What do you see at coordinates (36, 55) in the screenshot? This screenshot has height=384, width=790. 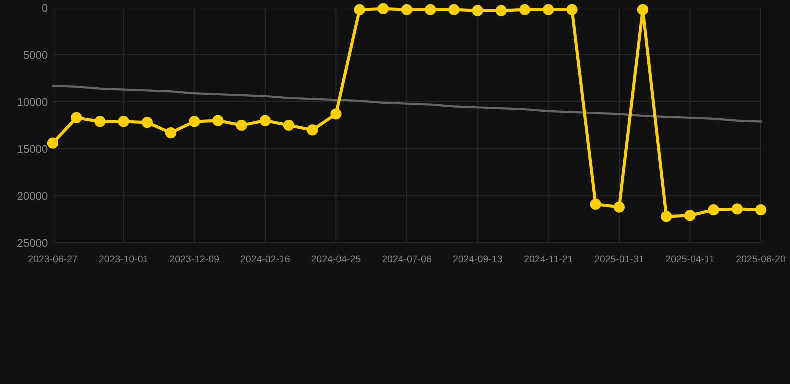 I see `y-tick-label: 5000` at bounding box center [36, 55].